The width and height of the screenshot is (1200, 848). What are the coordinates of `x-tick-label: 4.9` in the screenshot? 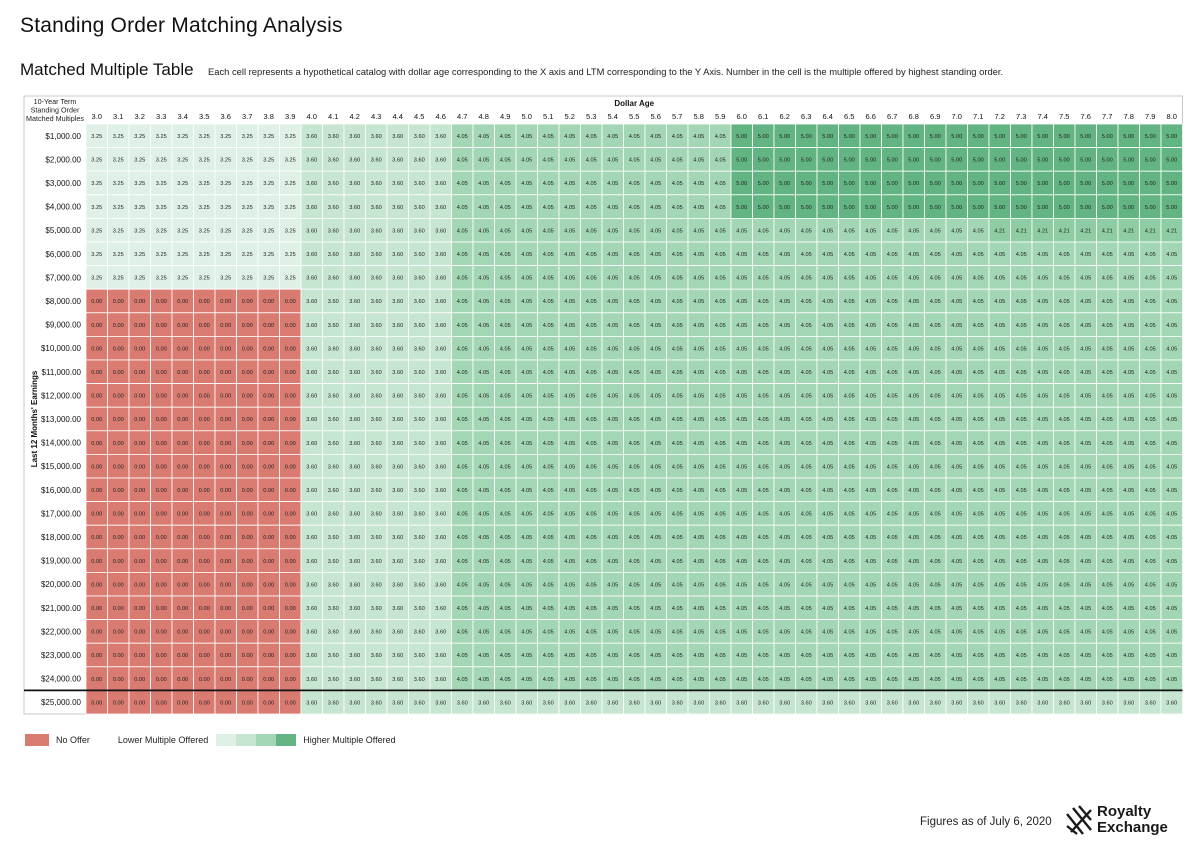 It's located at (505, 116).